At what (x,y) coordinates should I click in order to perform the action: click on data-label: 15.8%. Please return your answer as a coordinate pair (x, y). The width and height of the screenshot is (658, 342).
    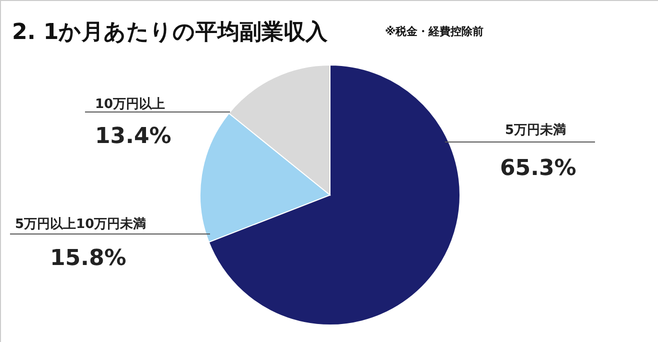
    Looking at the image, I should click on (88, 258).